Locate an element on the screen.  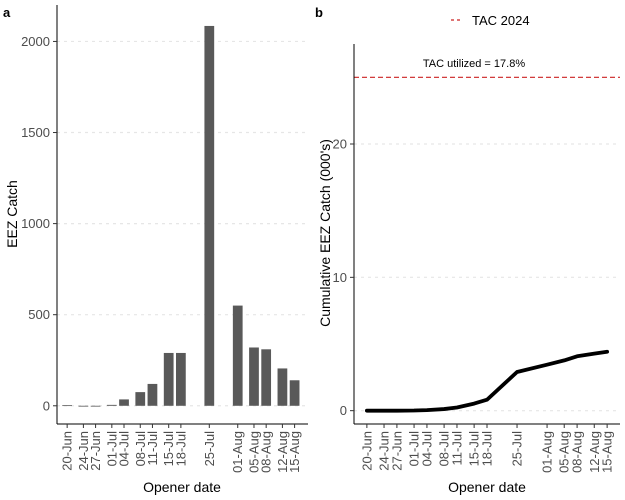
panel-a-y-axis-label: EEZ Catch is located at coordinates (12, 214).